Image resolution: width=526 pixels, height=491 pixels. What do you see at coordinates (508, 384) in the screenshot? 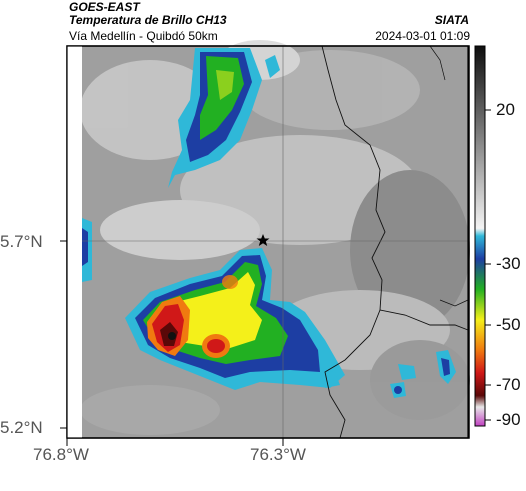
I see `colorbar-label: -70` at bounding box center [508, 384].